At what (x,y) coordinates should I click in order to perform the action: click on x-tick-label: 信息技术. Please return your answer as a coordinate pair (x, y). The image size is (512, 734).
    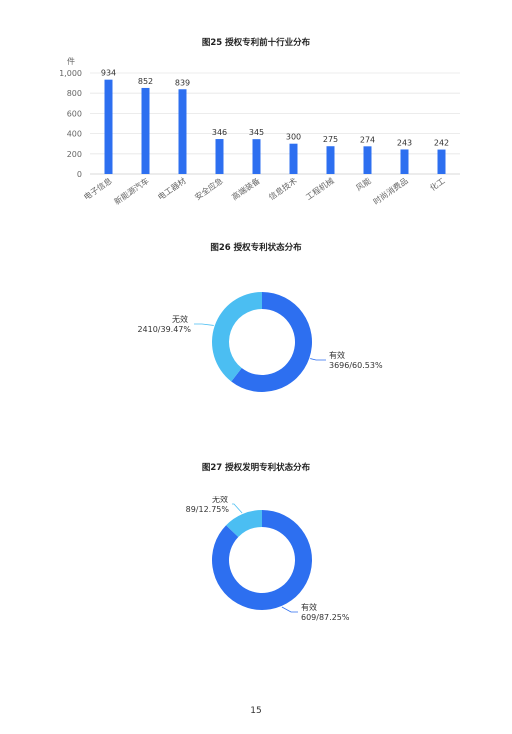
    Looking at the image, I should click on (283, 188).